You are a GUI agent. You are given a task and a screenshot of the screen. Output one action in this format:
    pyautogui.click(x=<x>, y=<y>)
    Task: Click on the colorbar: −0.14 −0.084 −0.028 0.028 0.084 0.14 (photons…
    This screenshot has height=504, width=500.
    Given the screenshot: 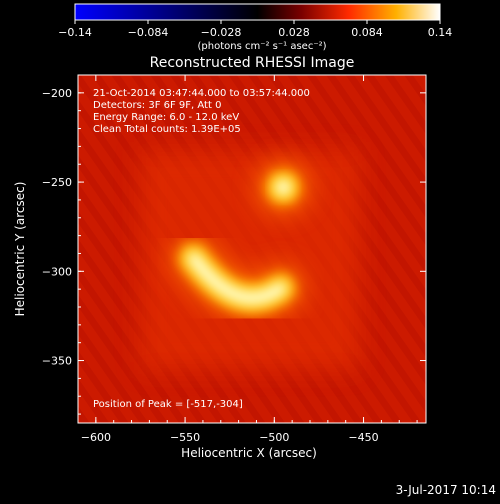 What is the action you would take?
    pyautogui.click(x=255, y=27)
    